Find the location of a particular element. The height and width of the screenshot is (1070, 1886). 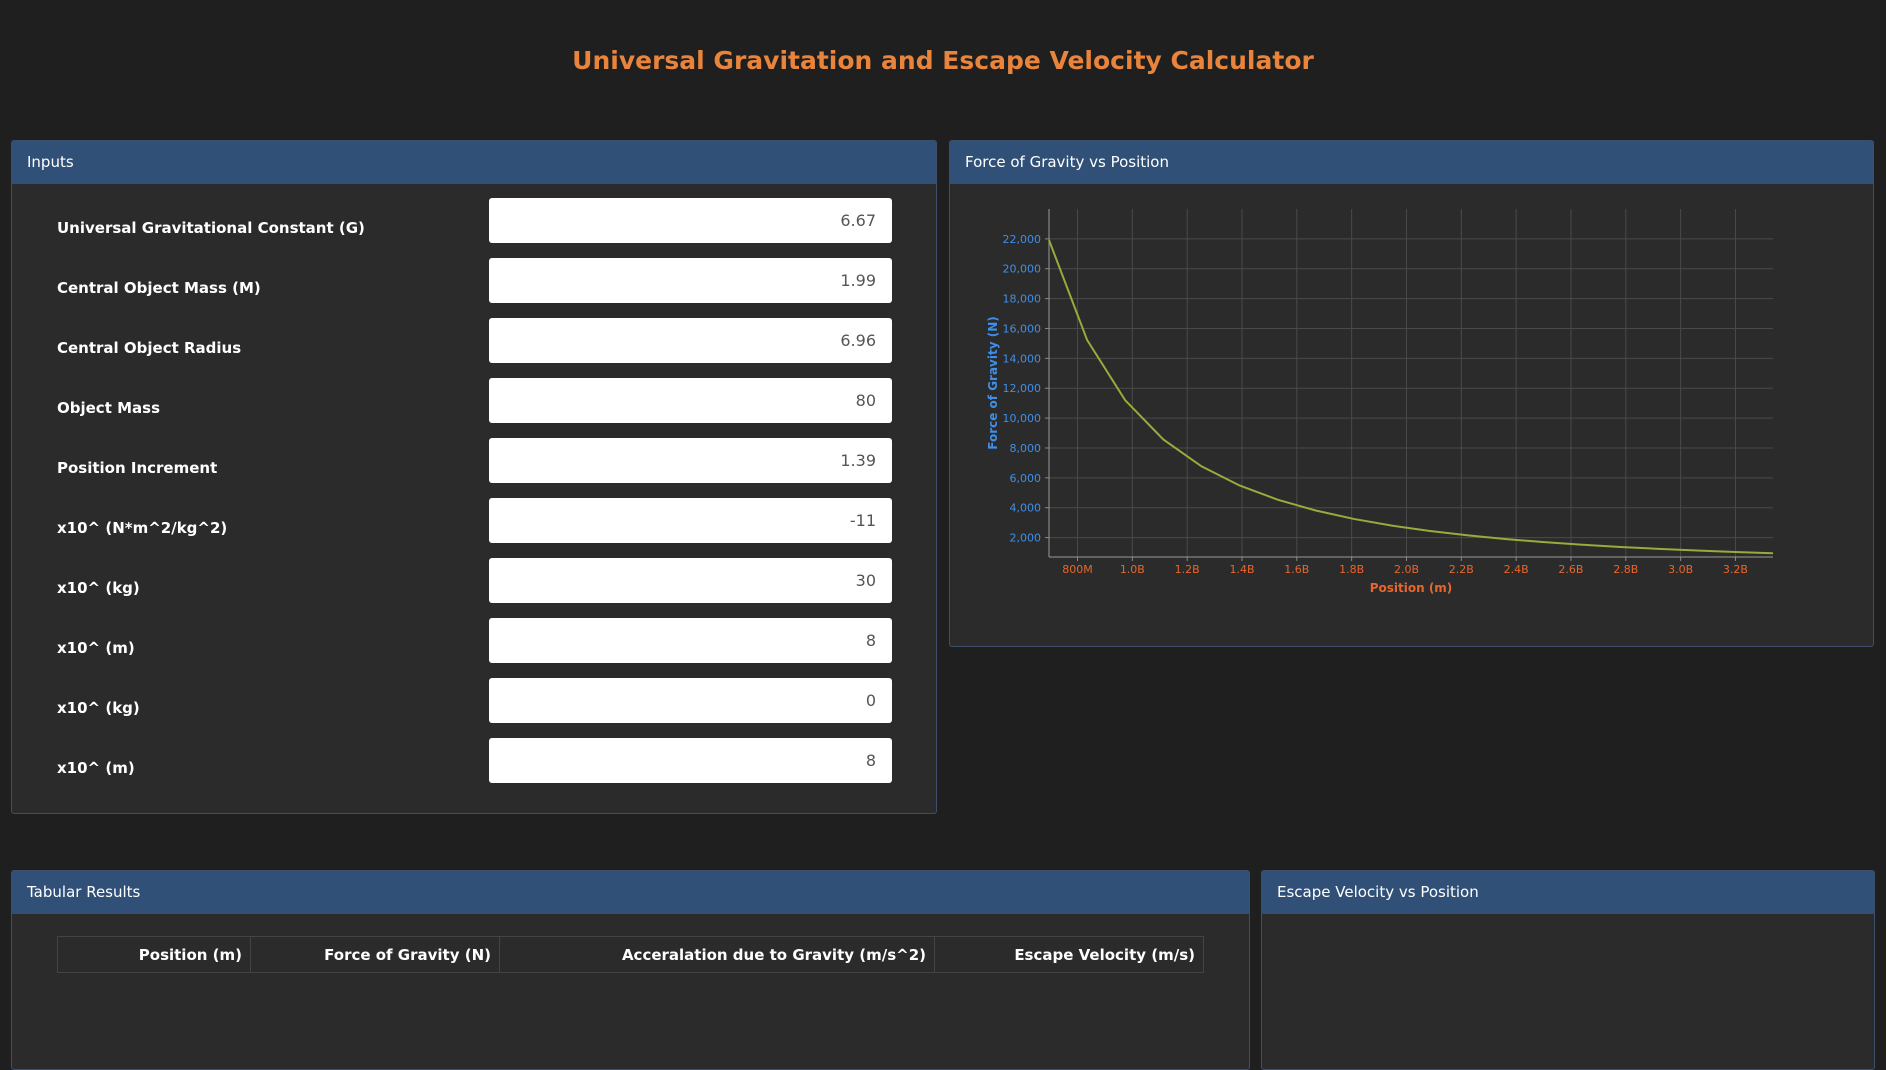

x-tick-label: 1.8B is located at coordinates (1351, 569).